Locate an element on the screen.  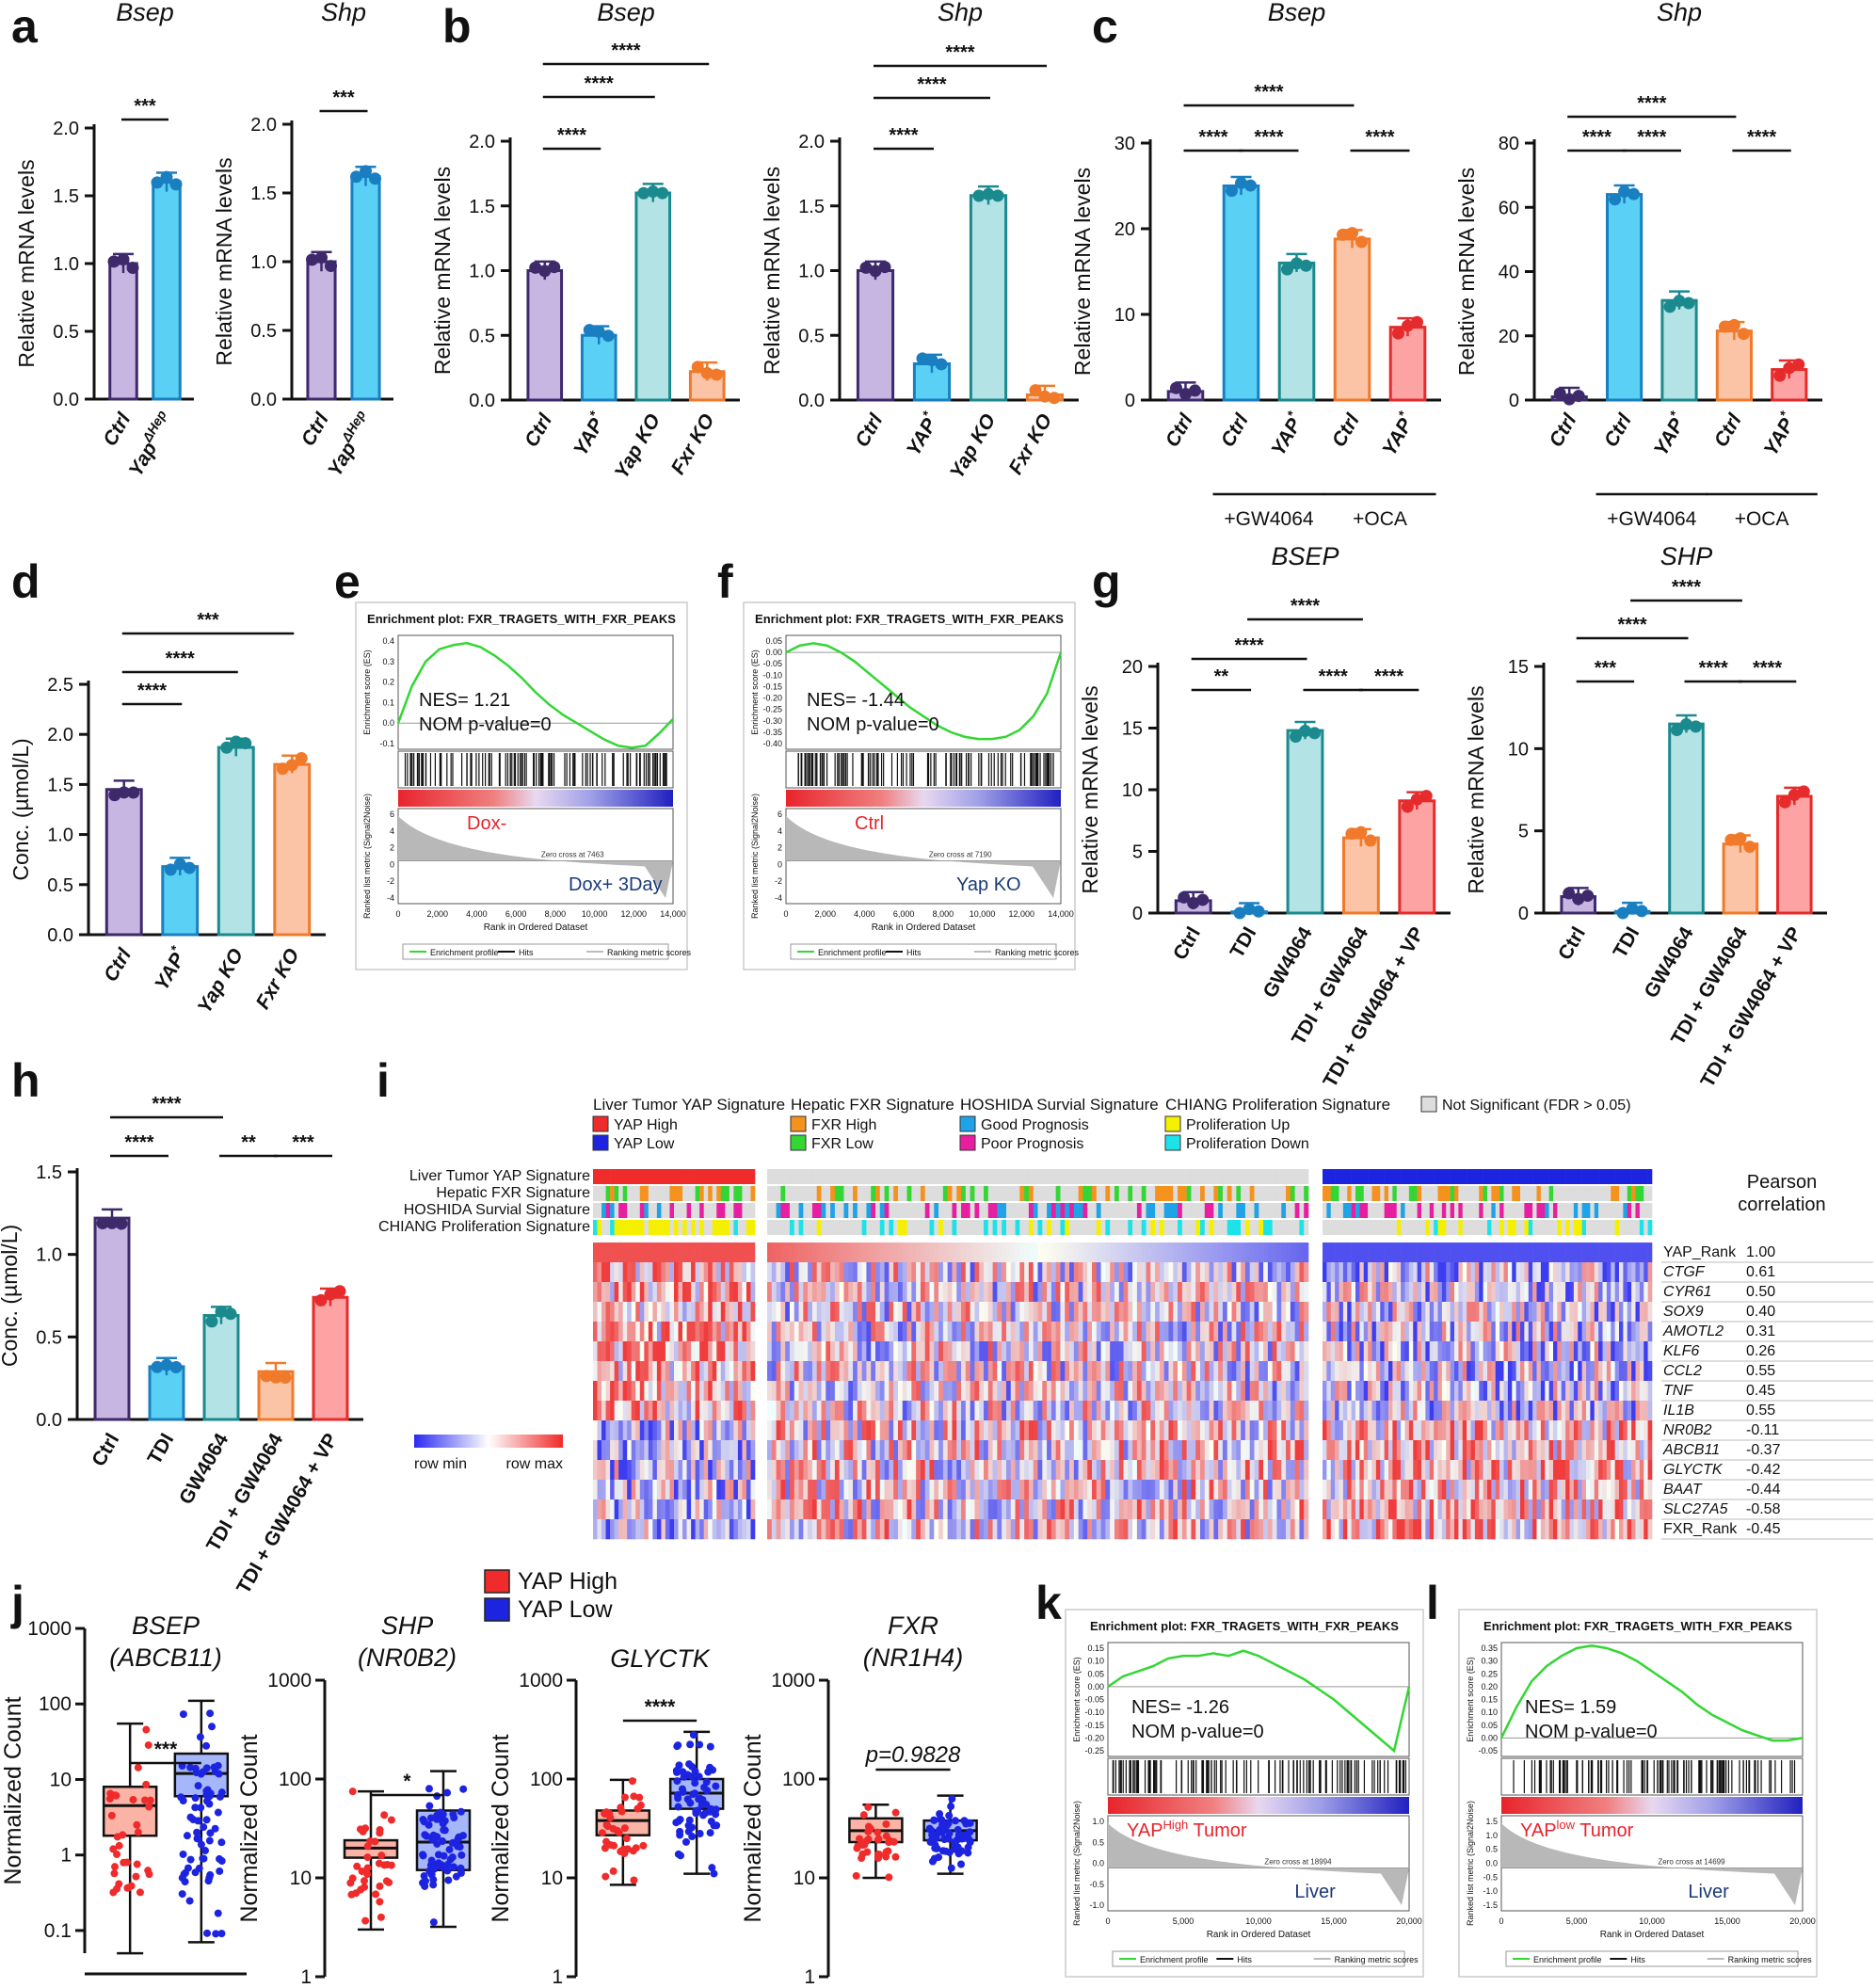
y-tick-label: 20 is located at coordinates (1124, 229).